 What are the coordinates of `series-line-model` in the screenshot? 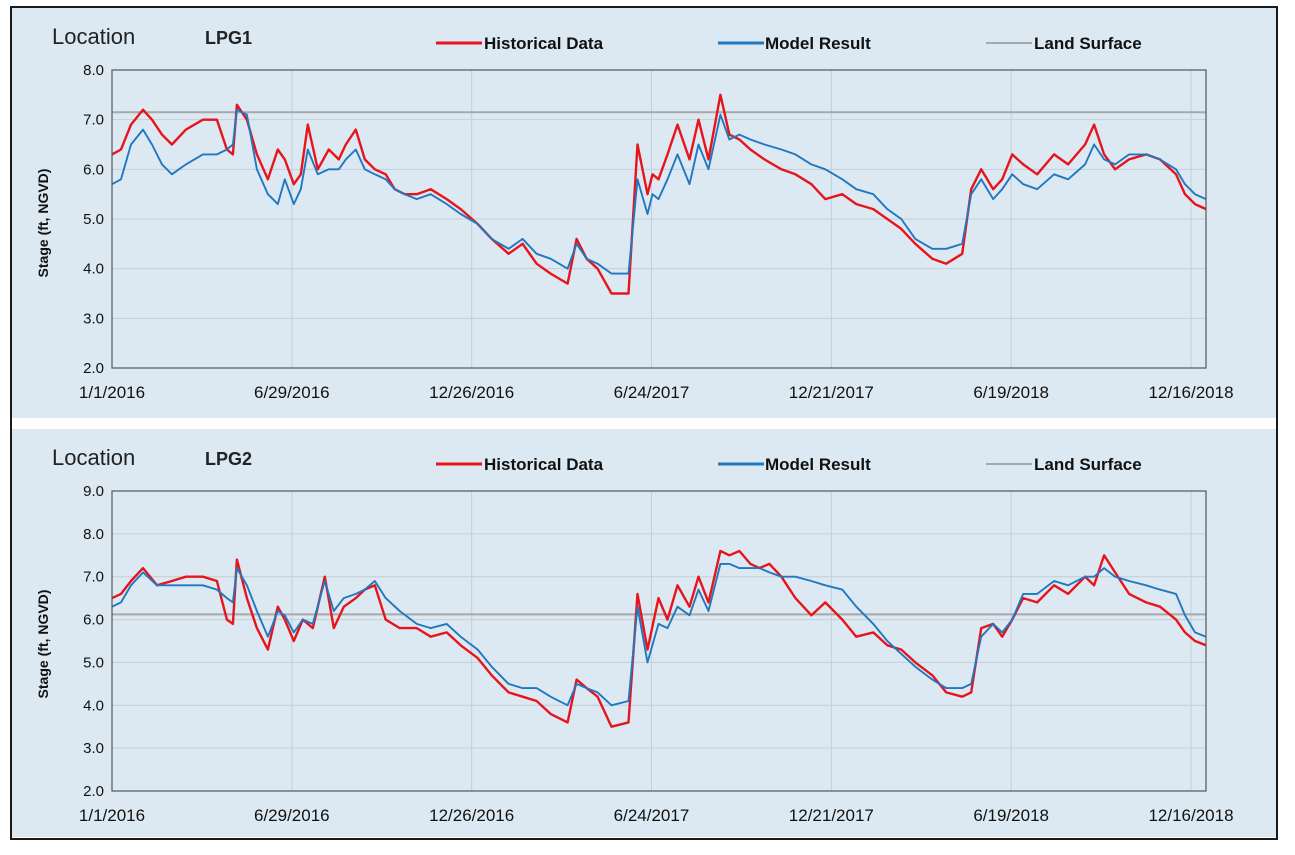 It's located at (659, 634).